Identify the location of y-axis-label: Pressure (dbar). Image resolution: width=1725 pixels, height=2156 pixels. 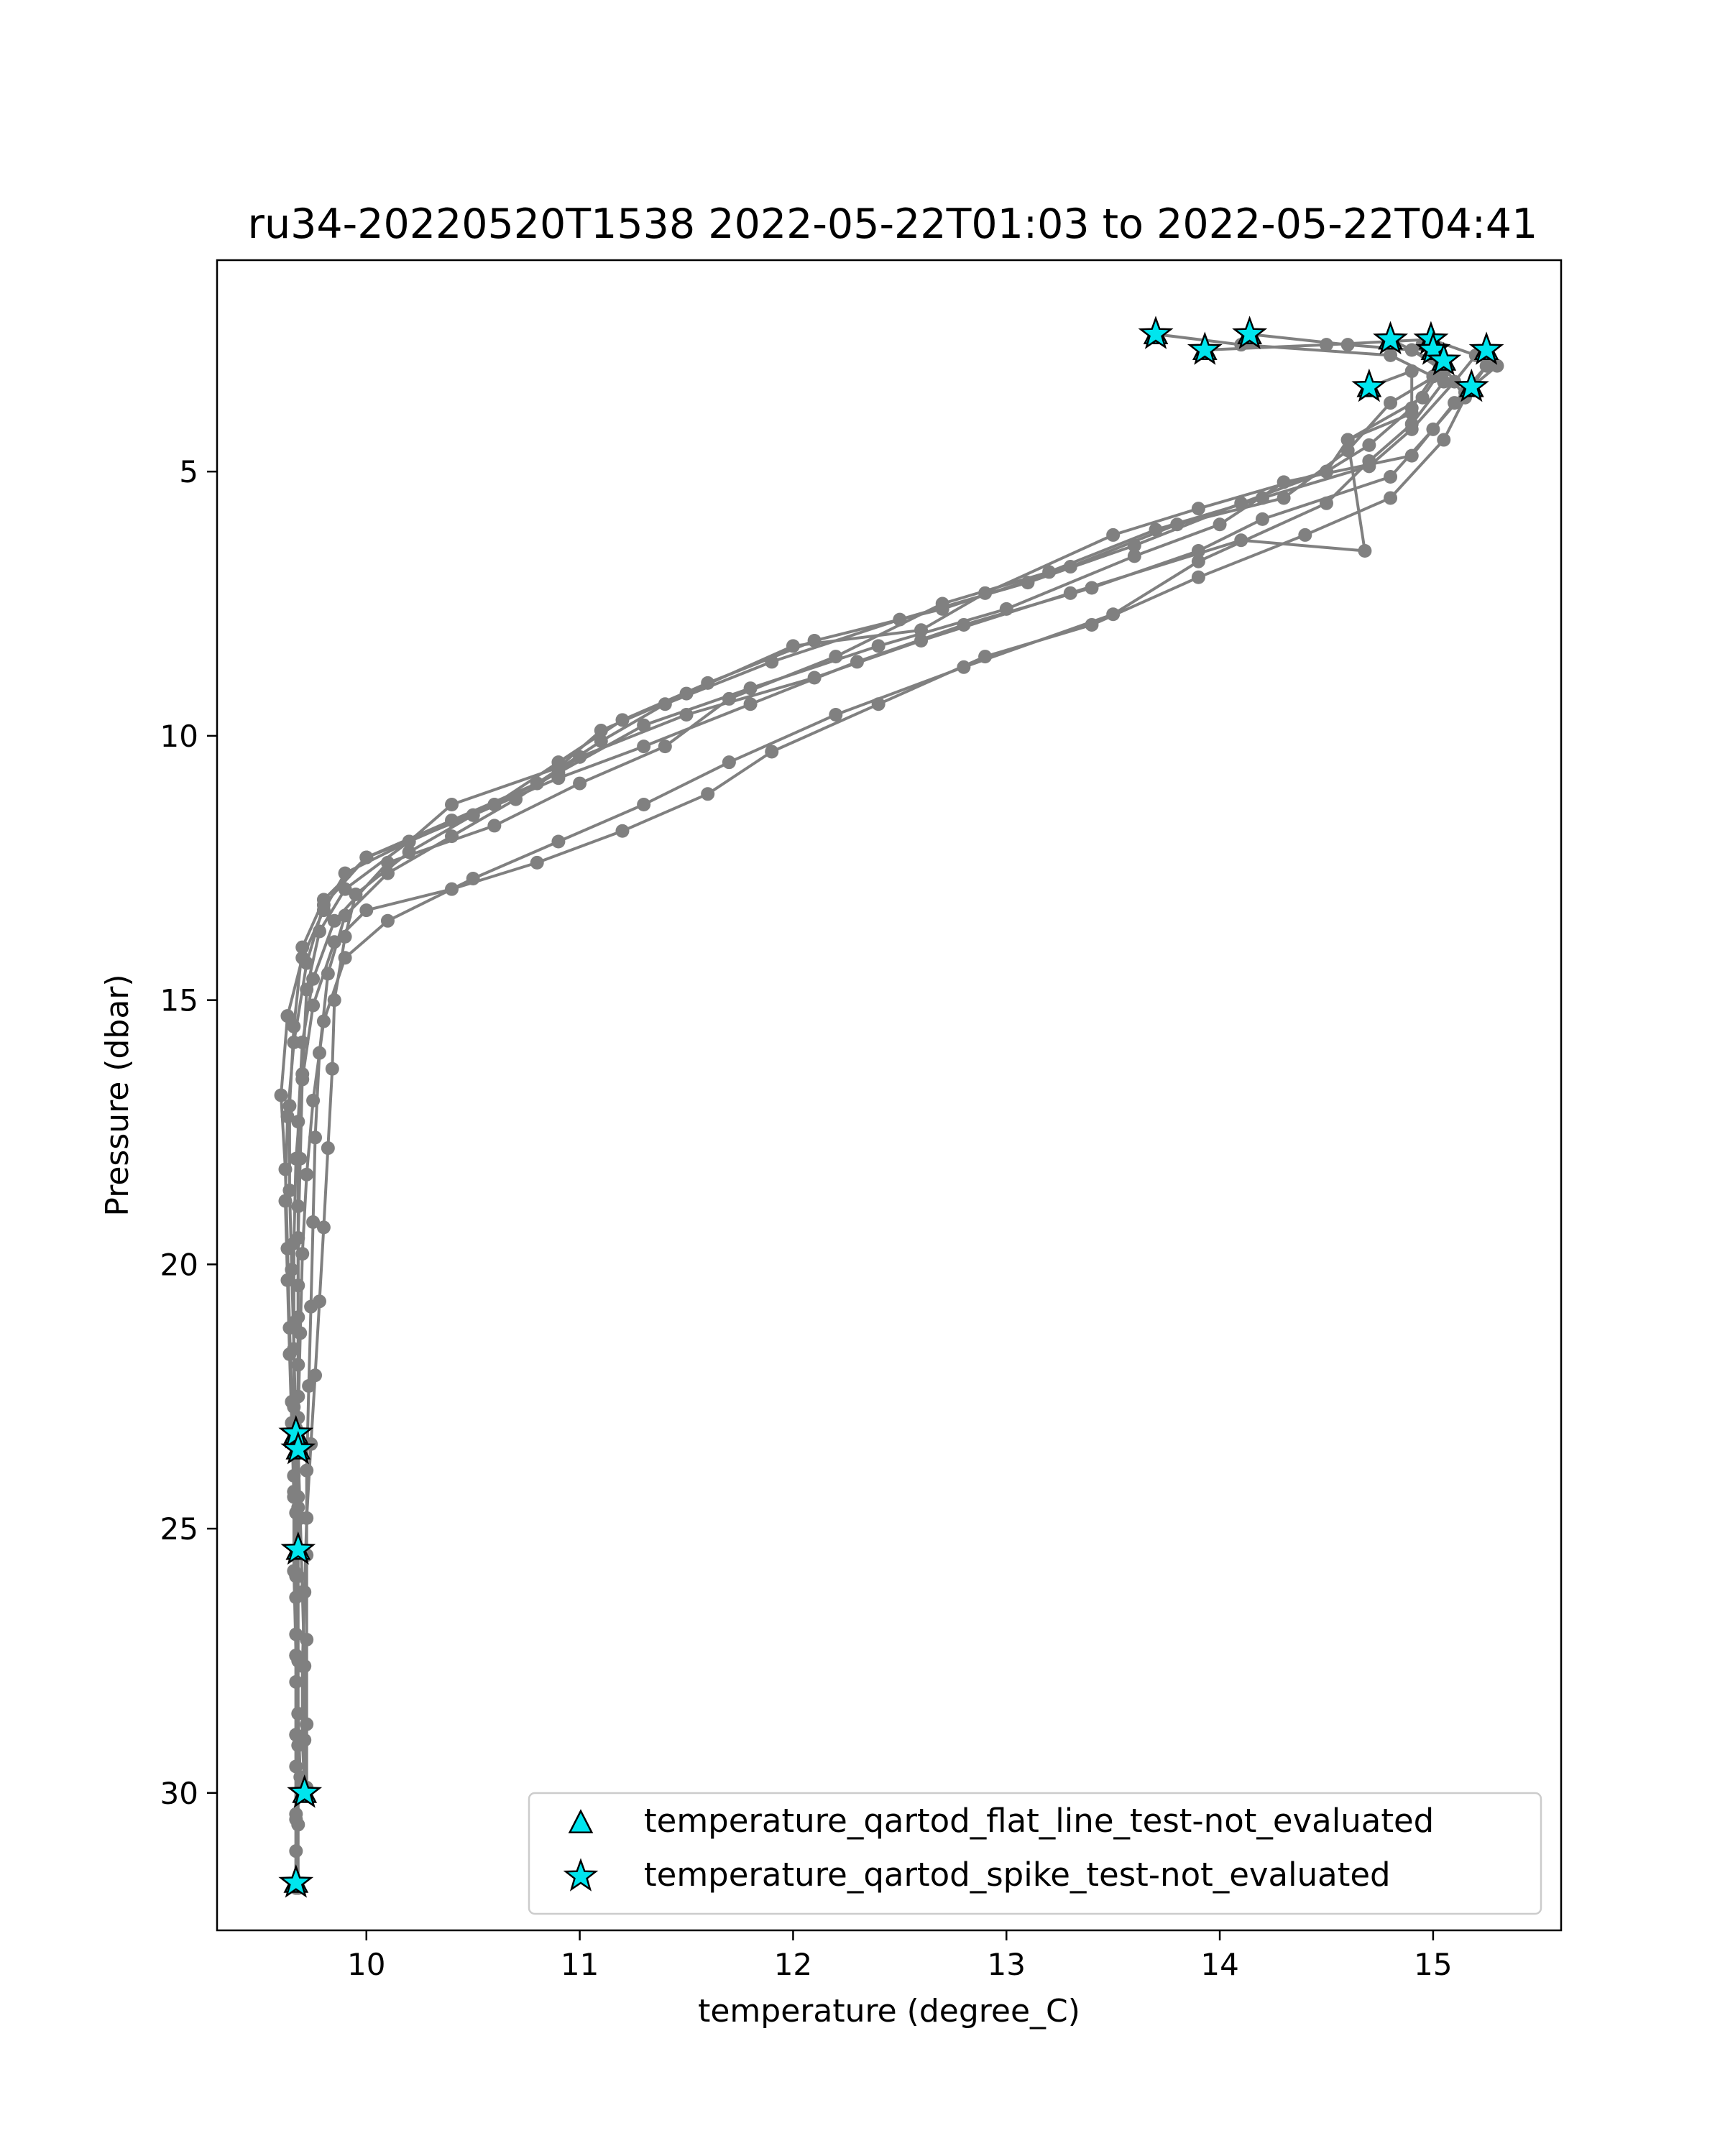
(117, 1095).